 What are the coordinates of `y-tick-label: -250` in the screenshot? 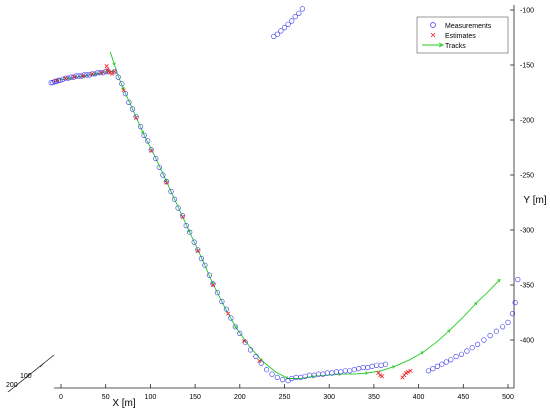 It's located at (527, 176).